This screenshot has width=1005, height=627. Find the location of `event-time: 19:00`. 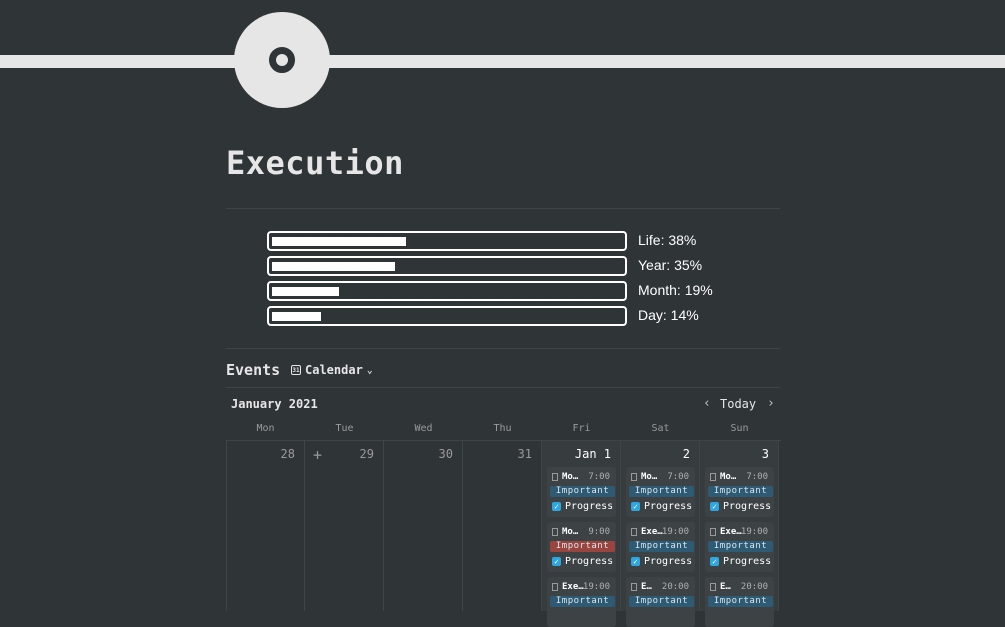

event-time: 19:00 is located at coordinates (754, 532).